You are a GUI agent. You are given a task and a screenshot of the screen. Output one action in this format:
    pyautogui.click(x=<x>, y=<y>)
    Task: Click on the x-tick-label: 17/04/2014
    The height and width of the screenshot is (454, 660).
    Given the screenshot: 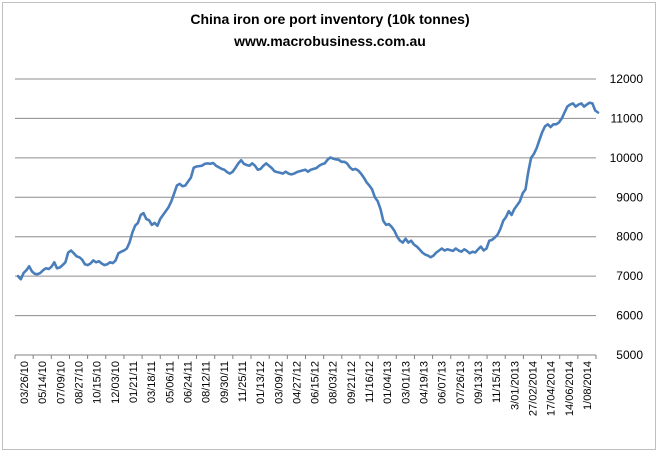 What is the action you would take?
    pyautogui.click(x=552, y=388)
    